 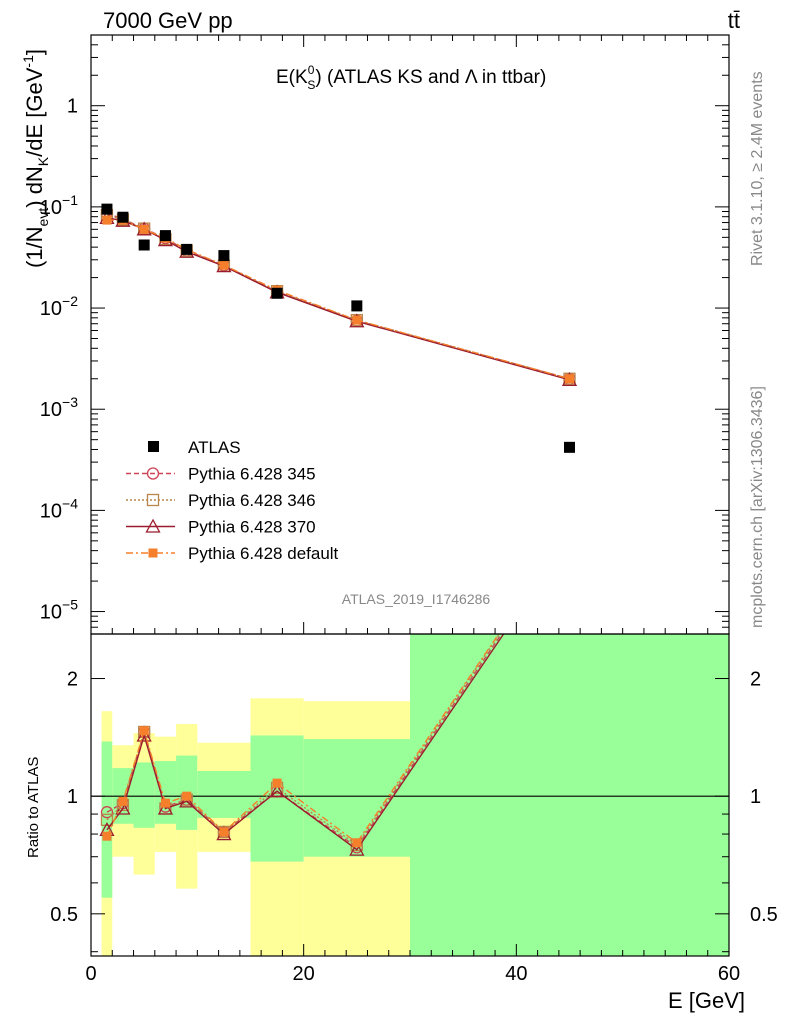 I want to click on main-ytick-label: 1, so click(x=72, y=107).